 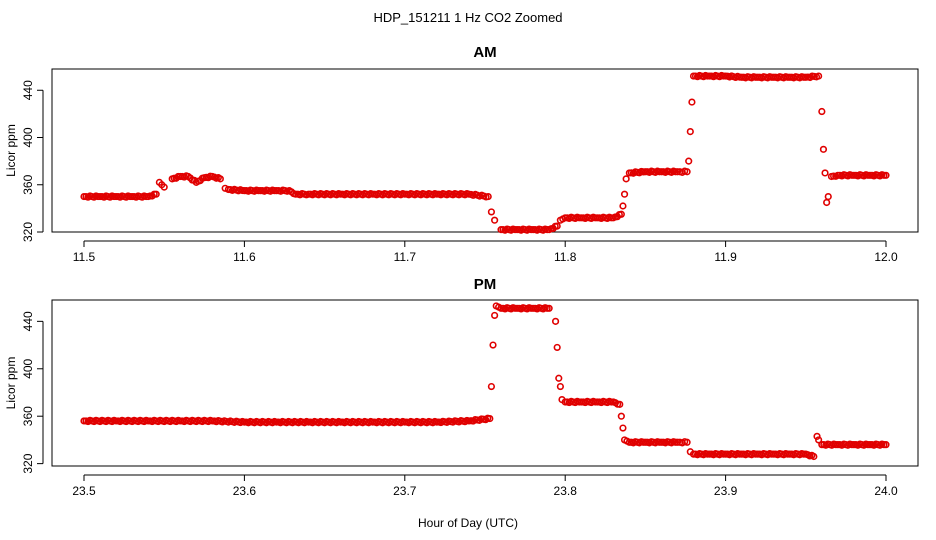 I want to click on x-tick-label: 23.7, so click(x=405, y=491).